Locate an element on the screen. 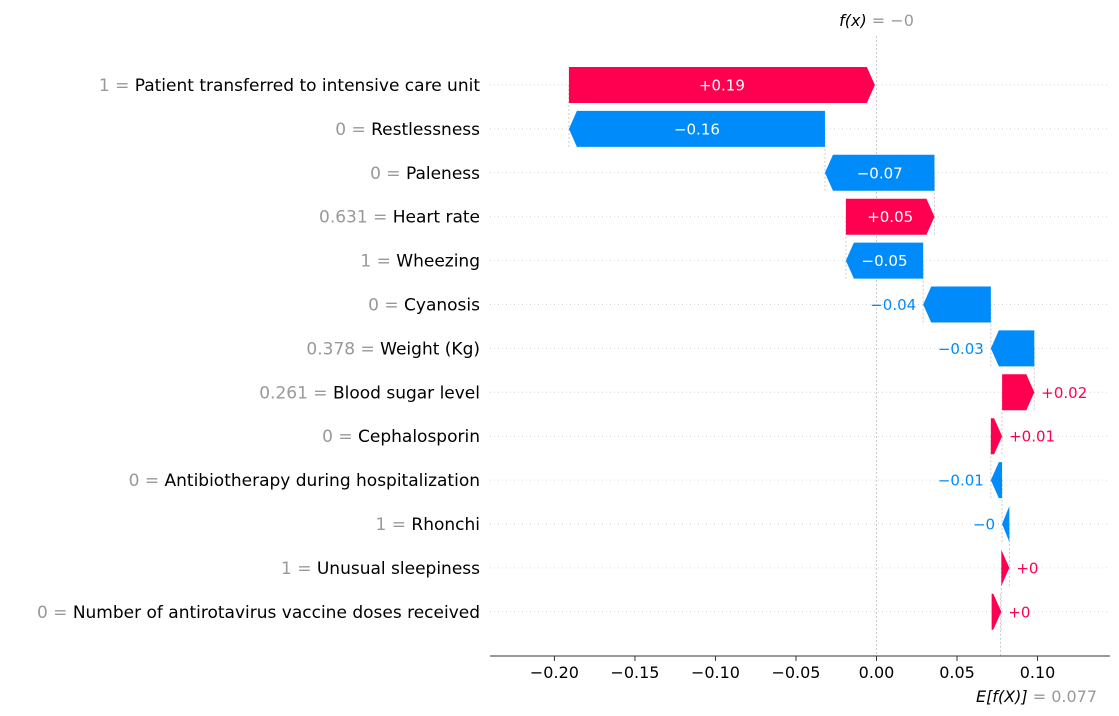  feature-name: Blood sugar level is located at coordinates (406, 393).